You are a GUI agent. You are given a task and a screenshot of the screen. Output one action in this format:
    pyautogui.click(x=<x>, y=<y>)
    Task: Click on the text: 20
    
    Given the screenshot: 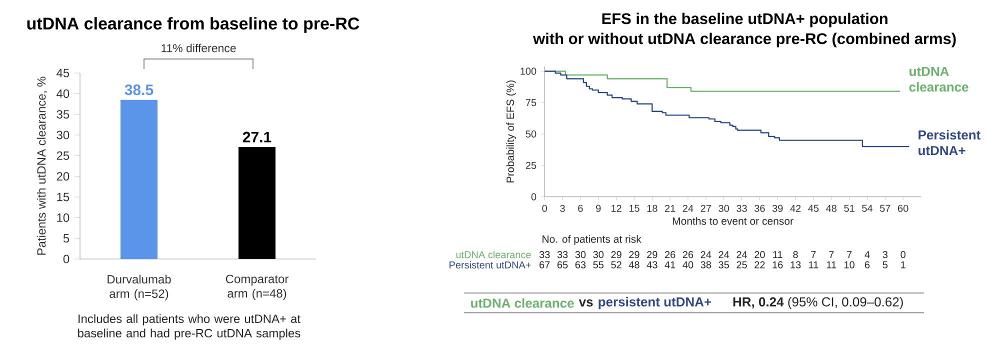 What is the action you would take?
    pyautogui.click(x=759, y=254)
    